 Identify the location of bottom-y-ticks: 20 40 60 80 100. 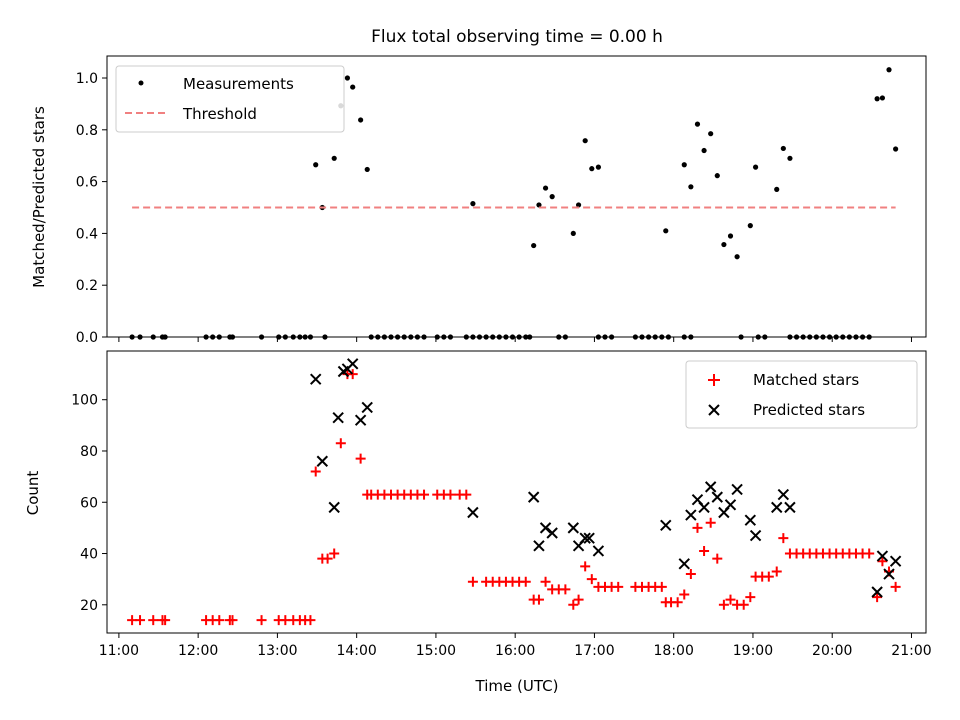
(89, 503).